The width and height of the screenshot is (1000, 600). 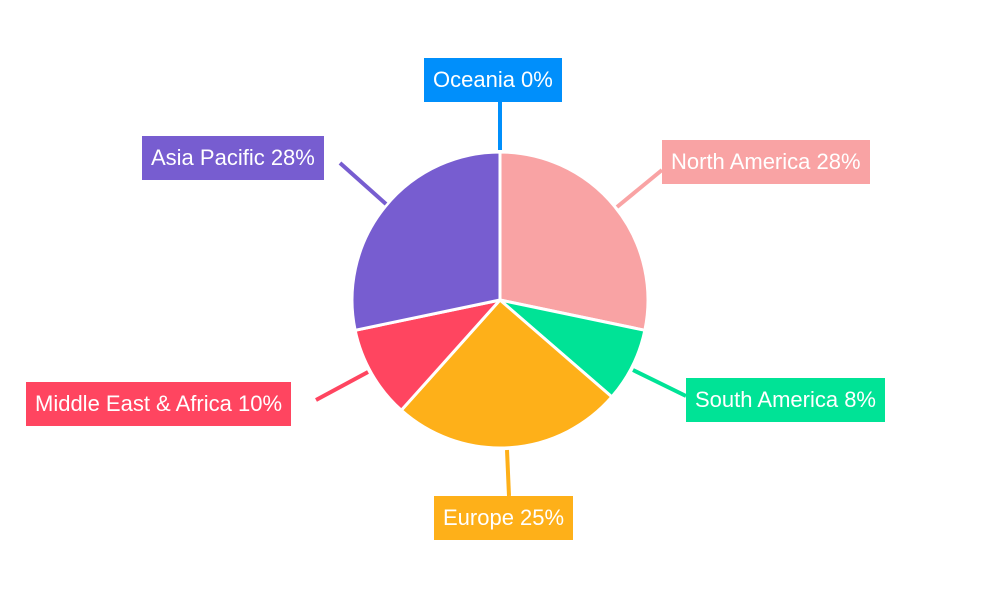 What do you see at coordinates (493, 80) in the screenshot?
I see `data-label-oceania: Oceania 0%` at bounding box center [493, 80].